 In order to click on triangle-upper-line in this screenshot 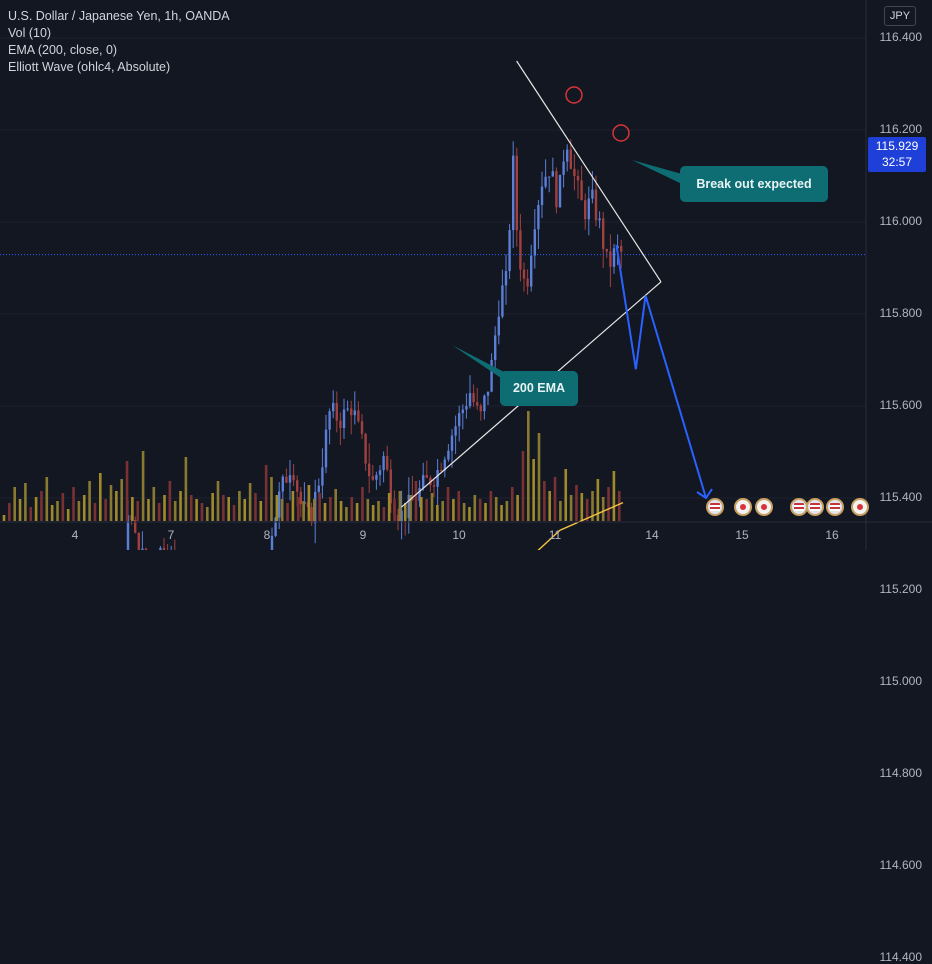, I will do `click(589, 171)`.